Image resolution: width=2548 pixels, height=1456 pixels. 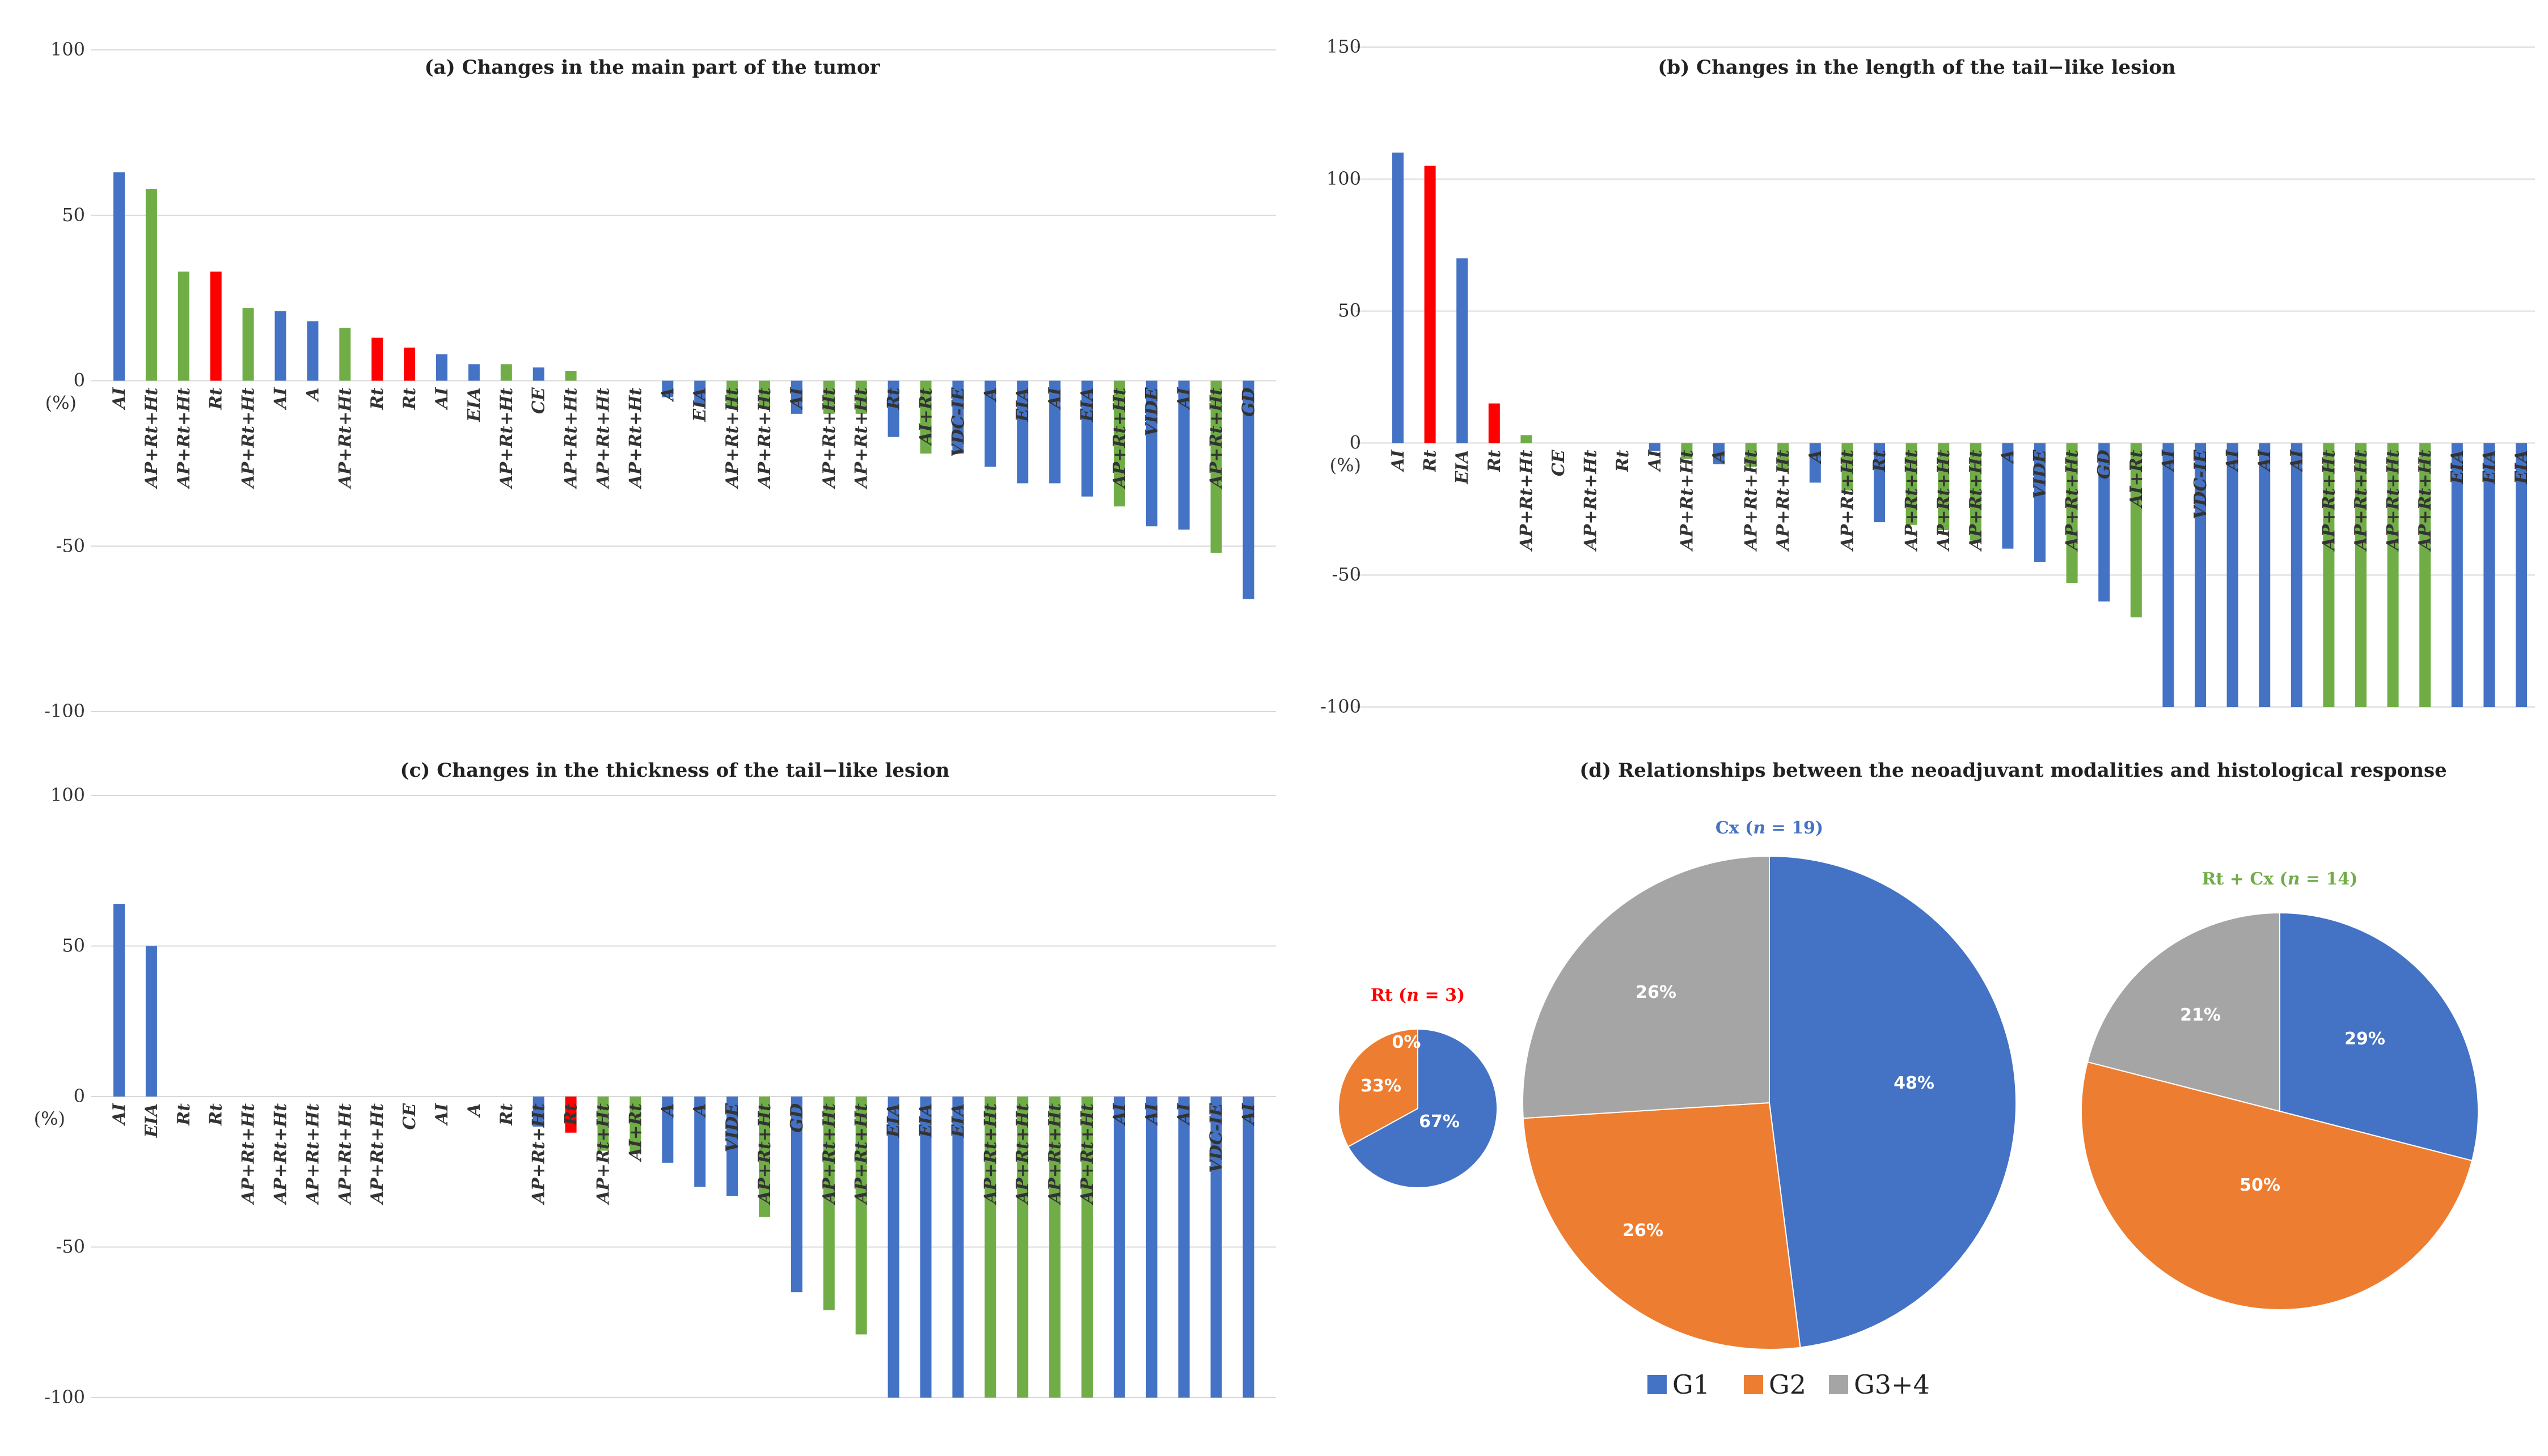 I want to click on y-tick-label: 0, so click(x=79, y=380).